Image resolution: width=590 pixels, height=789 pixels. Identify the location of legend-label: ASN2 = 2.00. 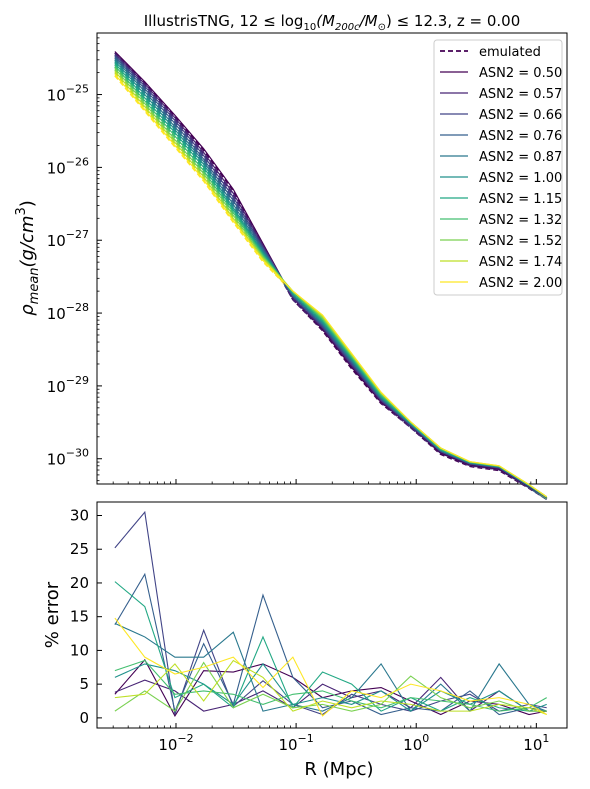
(520, 283).